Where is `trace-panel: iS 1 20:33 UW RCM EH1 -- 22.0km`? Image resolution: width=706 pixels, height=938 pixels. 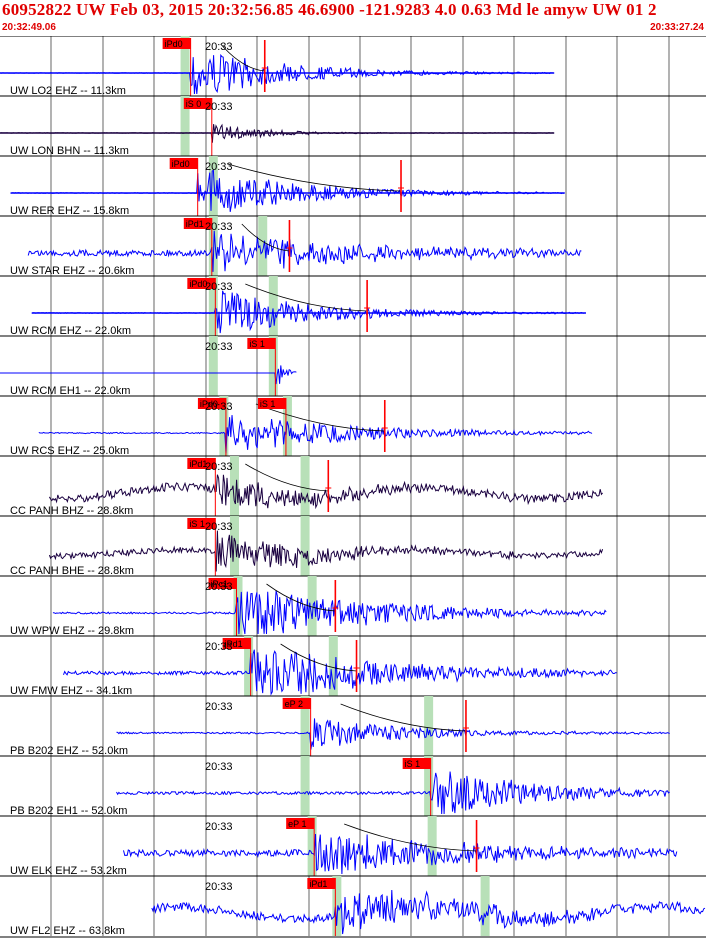
trace-panel: iS 1 20:33 UW RCM EH1 -- 22.0km is located at coordinates (353, 366).